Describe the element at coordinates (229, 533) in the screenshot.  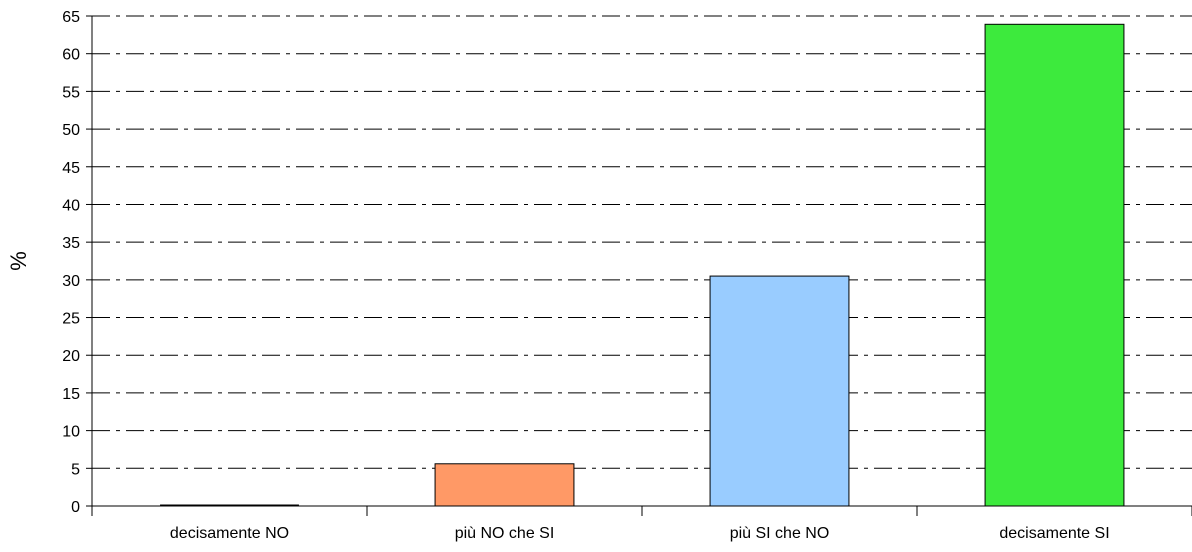
I see `x-tick-label: decisamente NO` at that location.